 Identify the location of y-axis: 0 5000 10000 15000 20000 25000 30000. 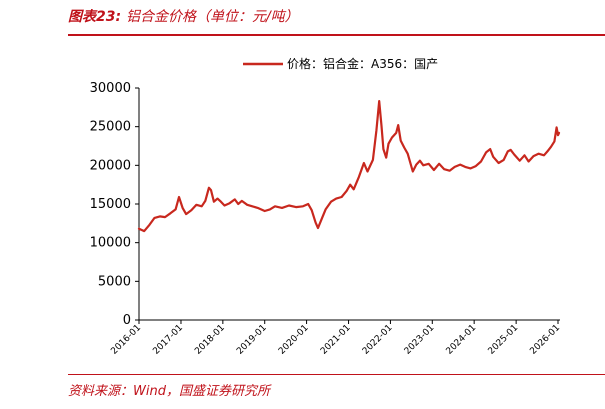
(115, 204).